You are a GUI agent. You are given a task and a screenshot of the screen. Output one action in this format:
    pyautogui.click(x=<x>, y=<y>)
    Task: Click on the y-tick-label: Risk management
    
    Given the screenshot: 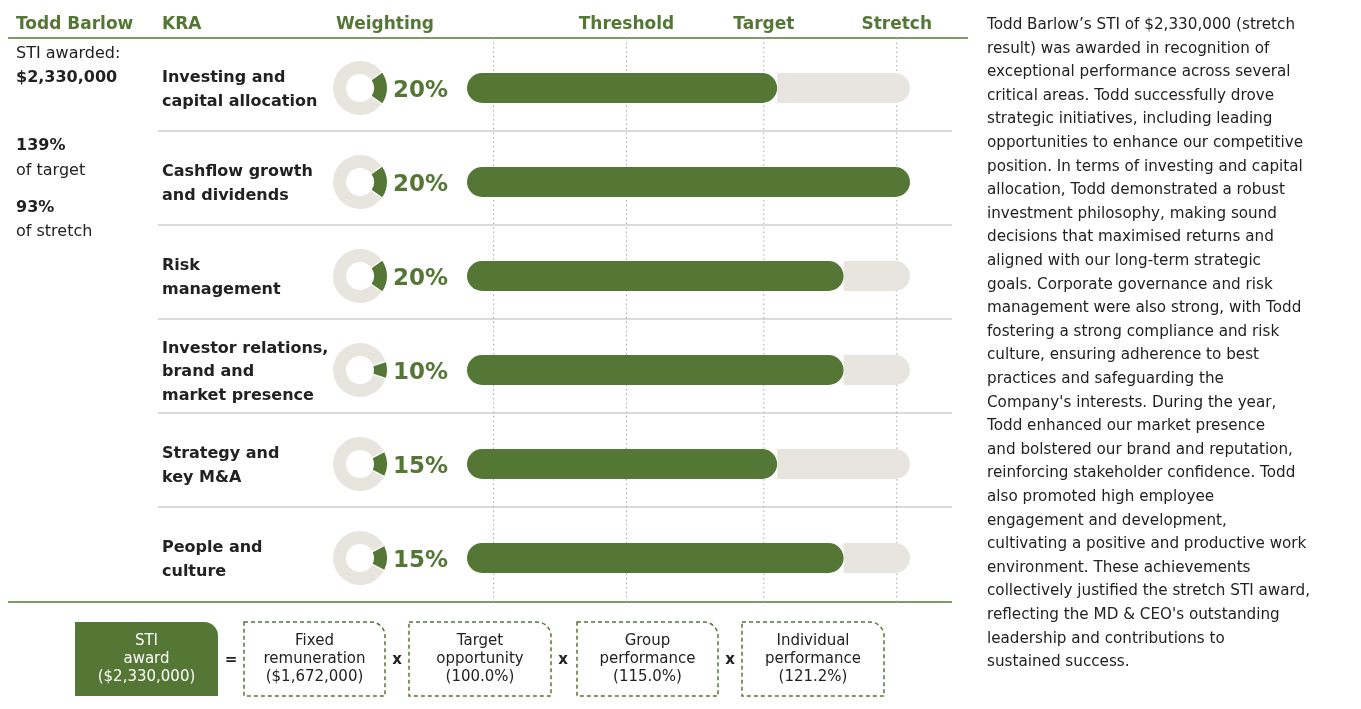 What is the action you would take?
    pyautogui.click(x=221, y=276)
    